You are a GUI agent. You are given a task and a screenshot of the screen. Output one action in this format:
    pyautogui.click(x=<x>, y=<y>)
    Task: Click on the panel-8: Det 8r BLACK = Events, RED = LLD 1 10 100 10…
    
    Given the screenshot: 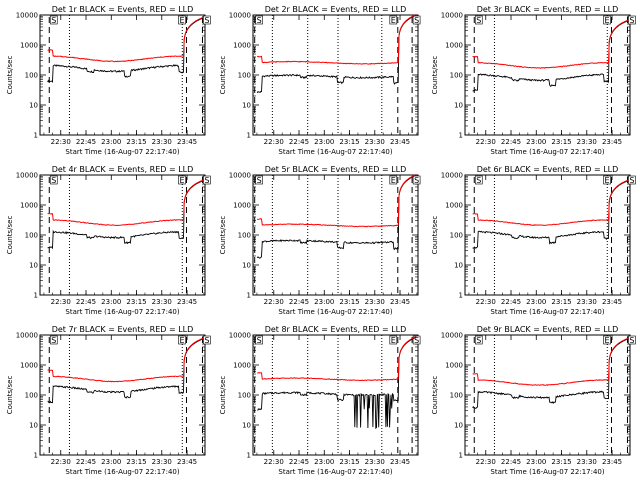 What is the action you would take?
    pyautogui.click(x=320, y=400)
    